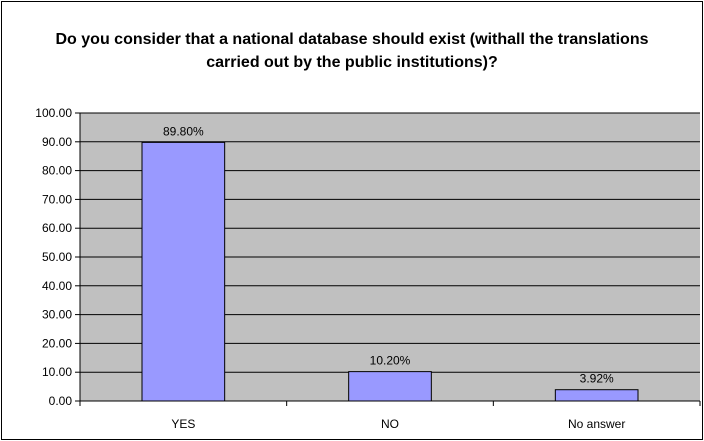 The height and width of the screenshot is (441, 704). Describe the element at coordinates (57, 286) in the screenshot. I see `y-tick-label: 40.00` at that location.